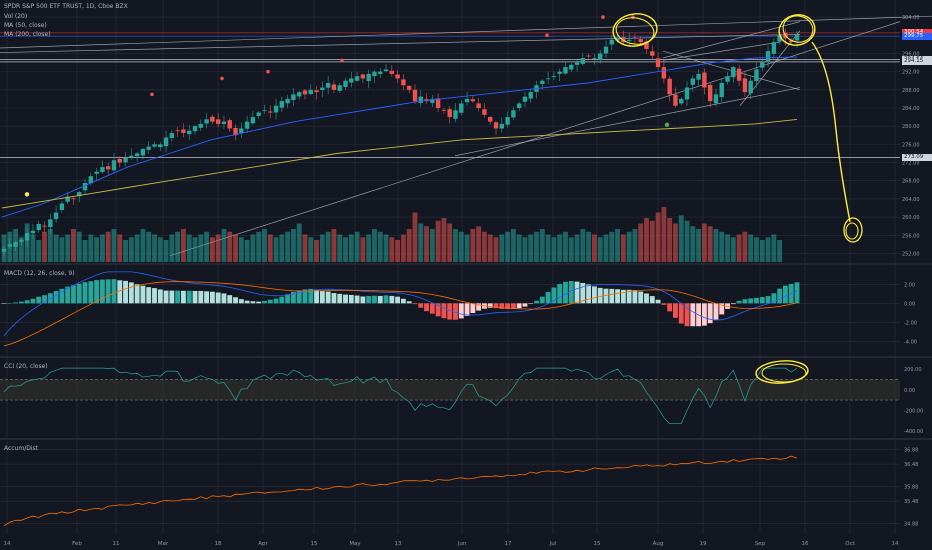  What do you see at coordinates (163, 544) in the screenshot?
I see `time-tick-label: Mar` at bounding box center [163, 544].